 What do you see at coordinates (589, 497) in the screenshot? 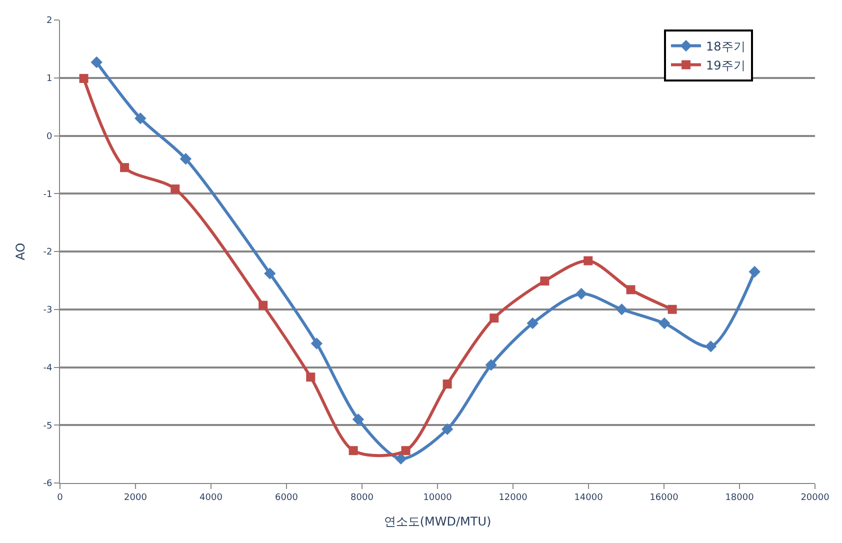
I see `x-tick-label: 14000` at bounding box center [589, 497].